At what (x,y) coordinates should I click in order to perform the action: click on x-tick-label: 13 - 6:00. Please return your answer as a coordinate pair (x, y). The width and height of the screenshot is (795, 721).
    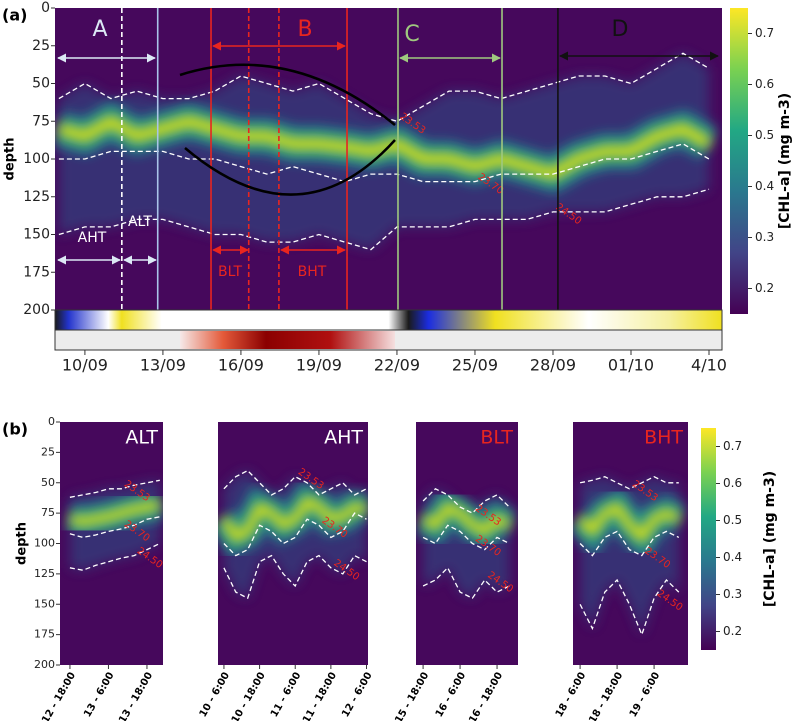
    Looking at the image, I should click on (99, 694).